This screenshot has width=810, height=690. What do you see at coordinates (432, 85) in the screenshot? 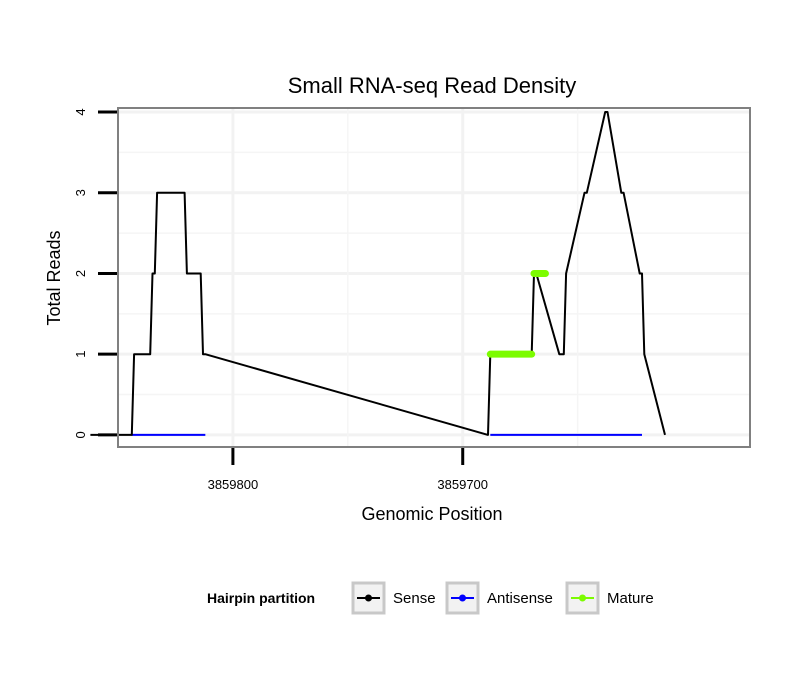
I see `chart-title: Small RNA-seq Read Density` at bounding box center [432, 85].